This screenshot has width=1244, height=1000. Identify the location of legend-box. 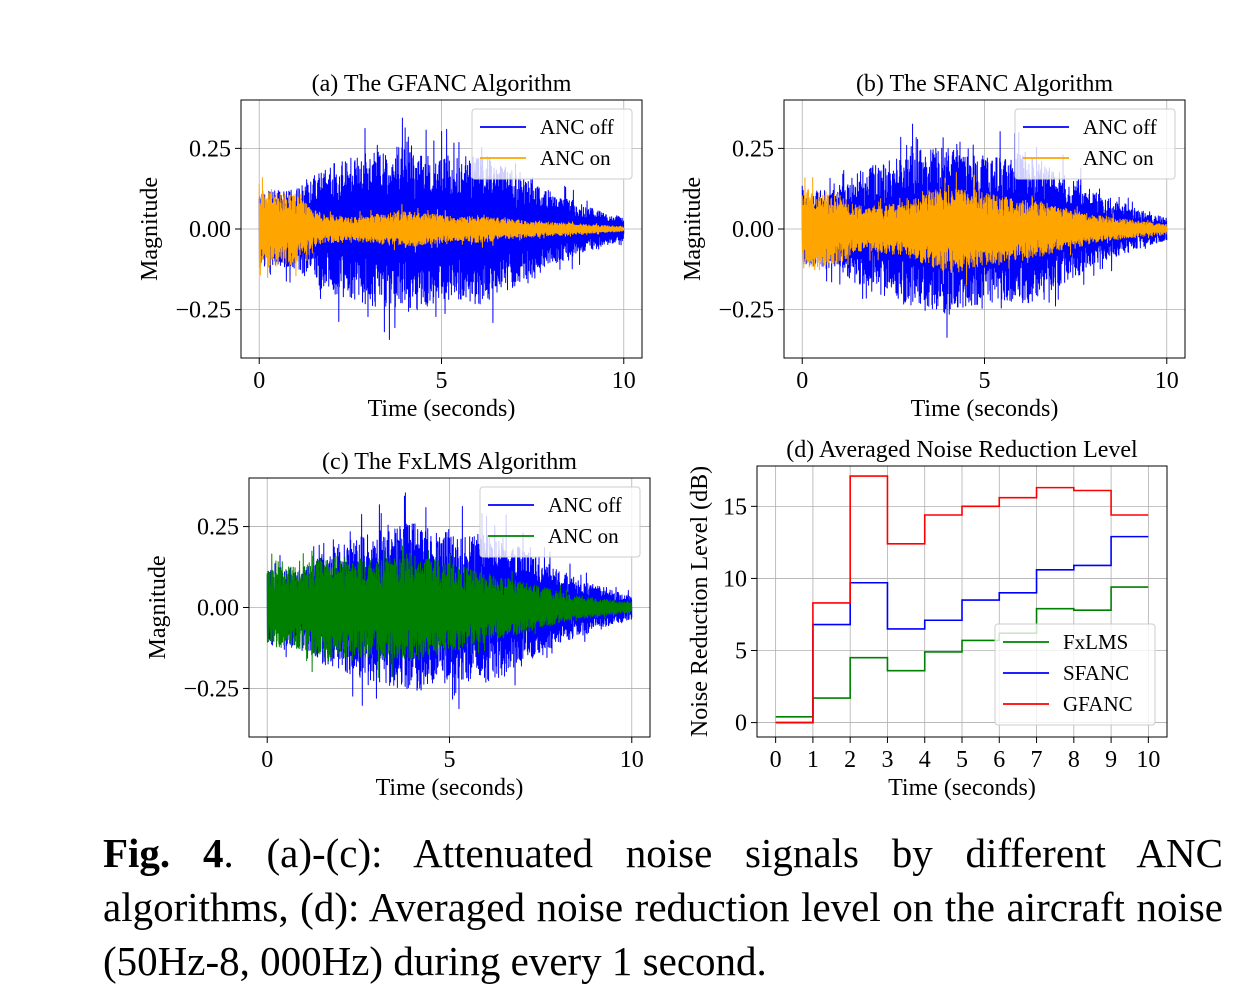
(1075, 674).